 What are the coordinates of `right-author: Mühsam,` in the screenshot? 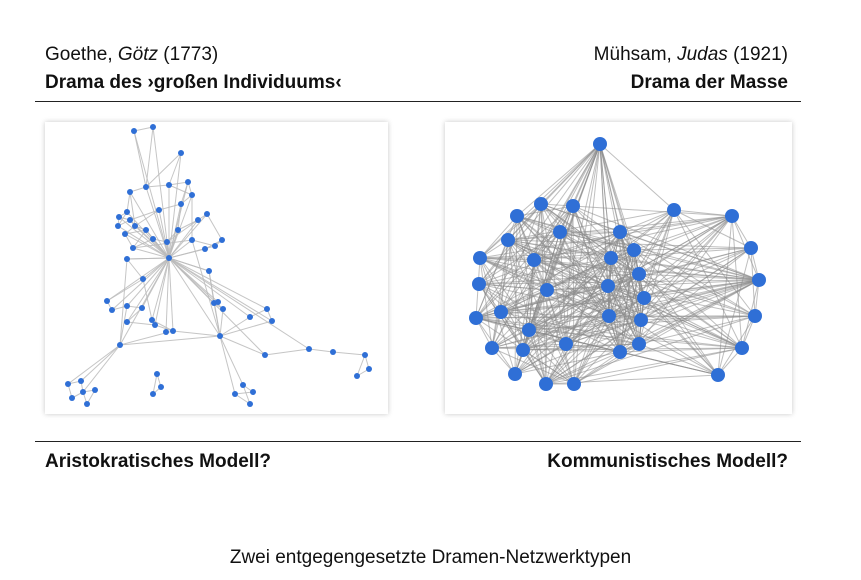 It's located at (632, 54).